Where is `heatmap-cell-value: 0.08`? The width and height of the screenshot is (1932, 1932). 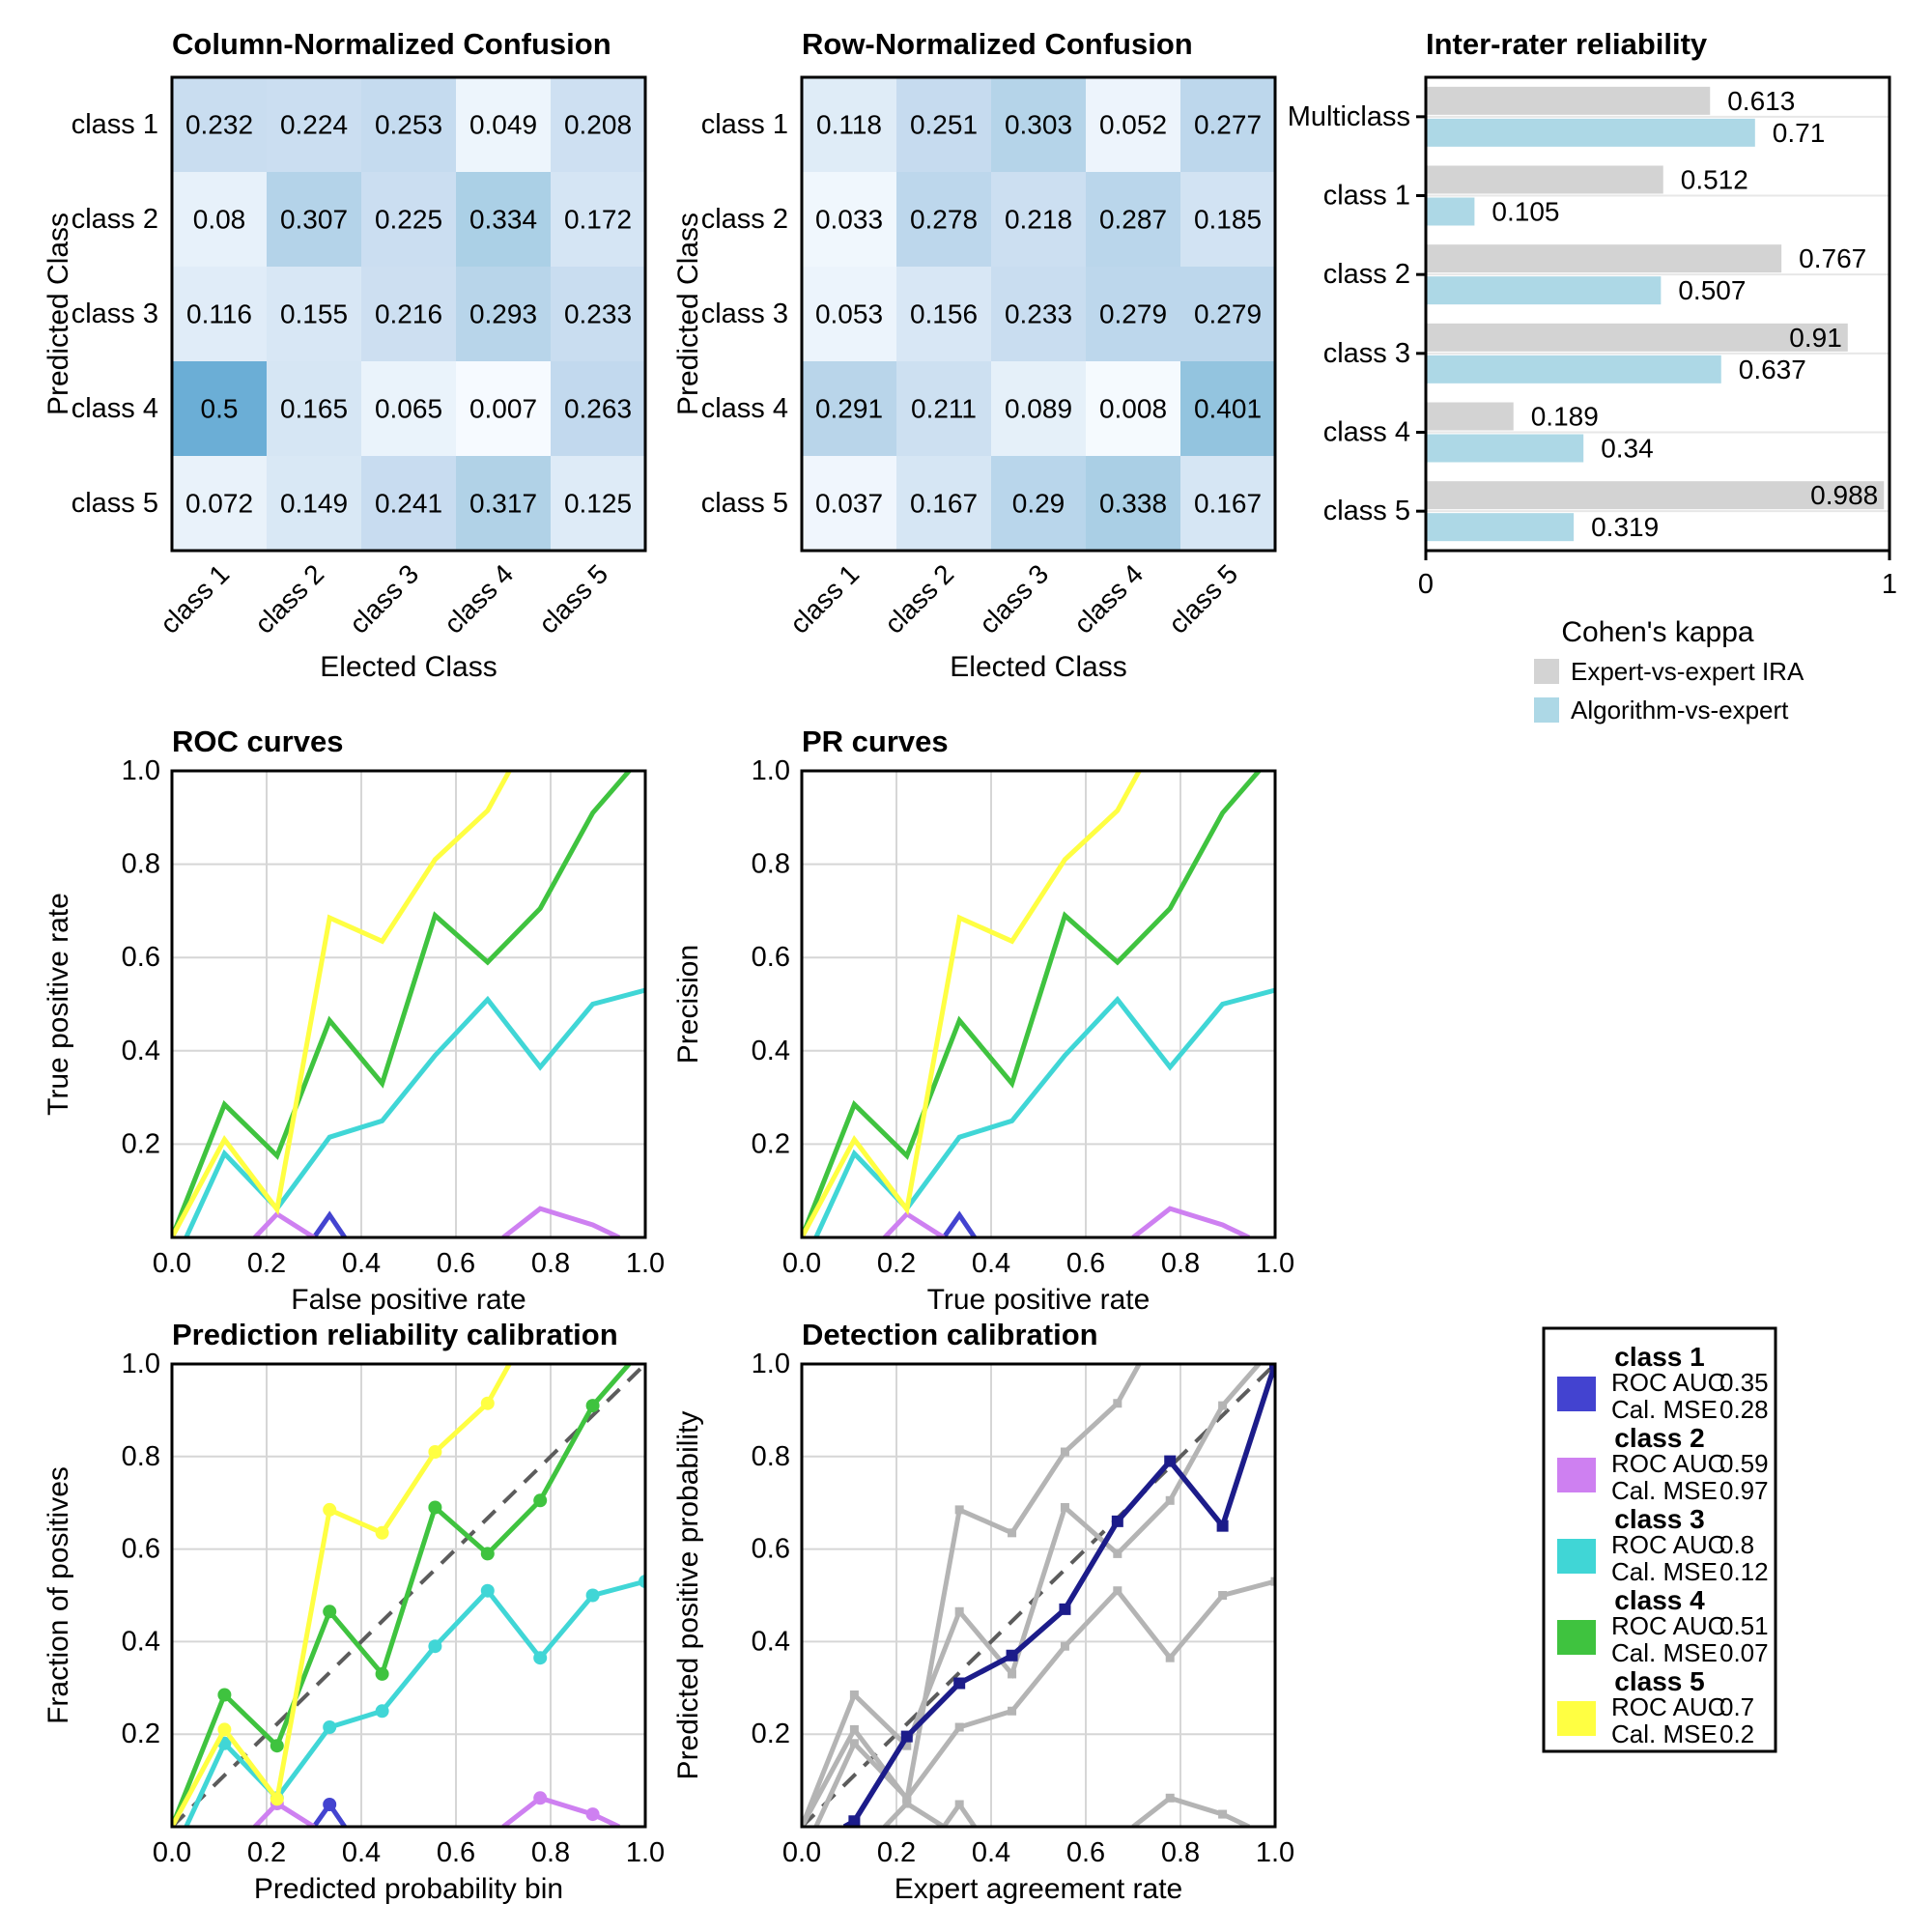
heatmap-cell-value: 0.08 is located at coordinates (219, 220).